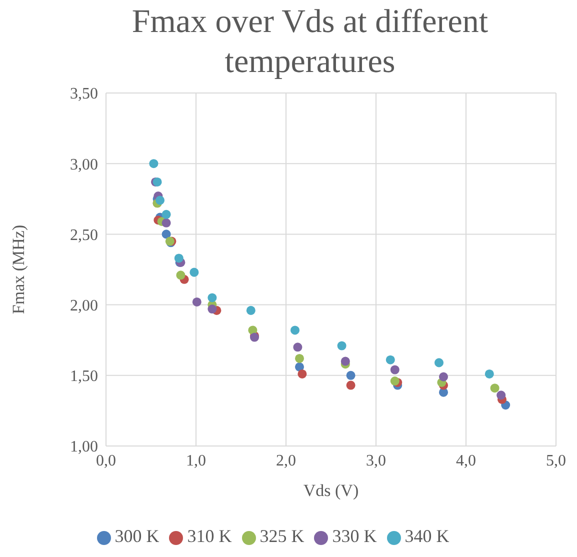 This screenshot has height=557, width=577. I want to click on x-tick-label: 1,0, so click(196, 461).